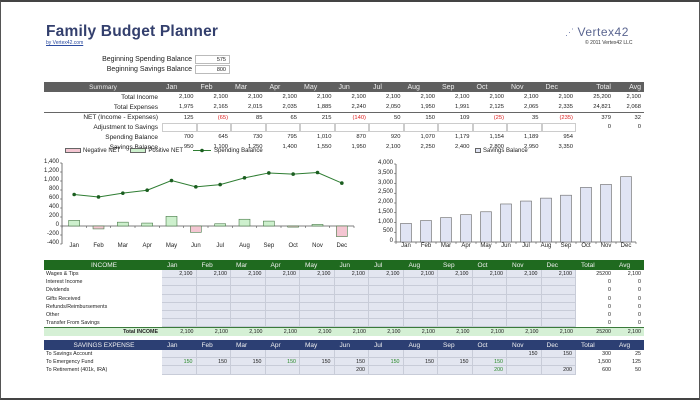 This screenshot has height=400, width=700. I want to click on beginning-savings-input: 800, so click(212, 69).